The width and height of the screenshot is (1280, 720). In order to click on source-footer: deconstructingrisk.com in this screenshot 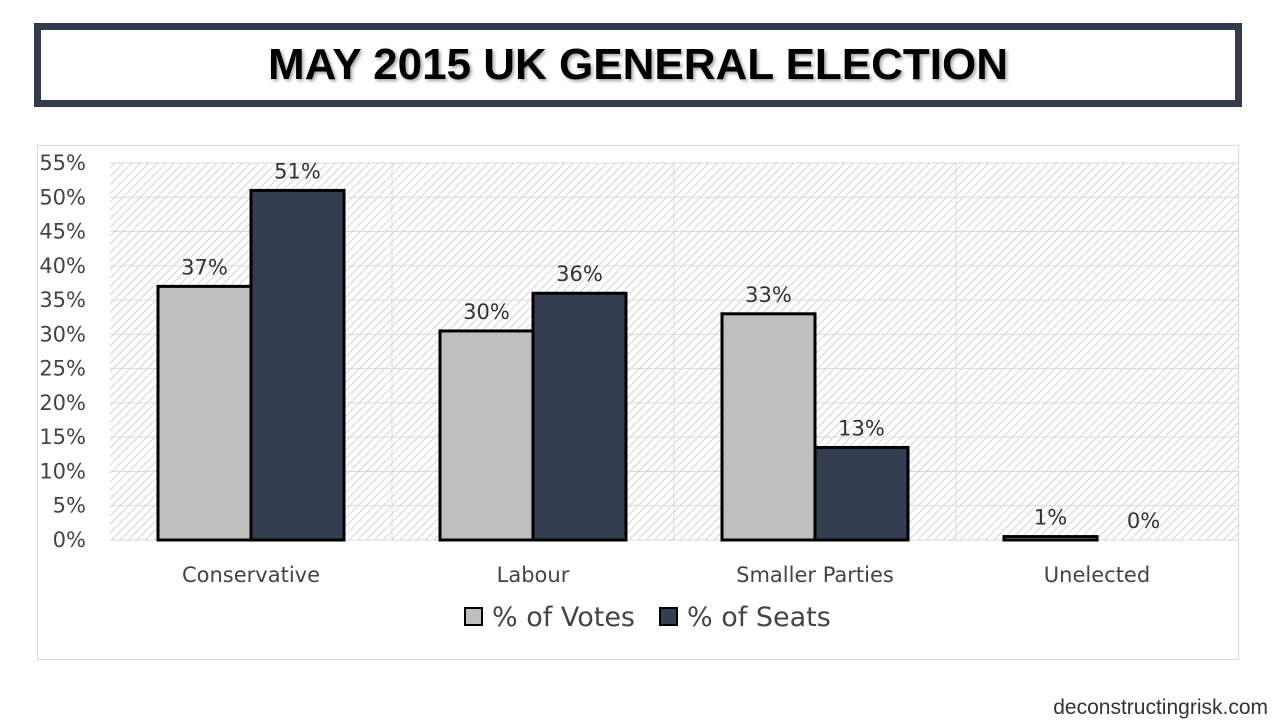, I will do `click(1160, 707)`.